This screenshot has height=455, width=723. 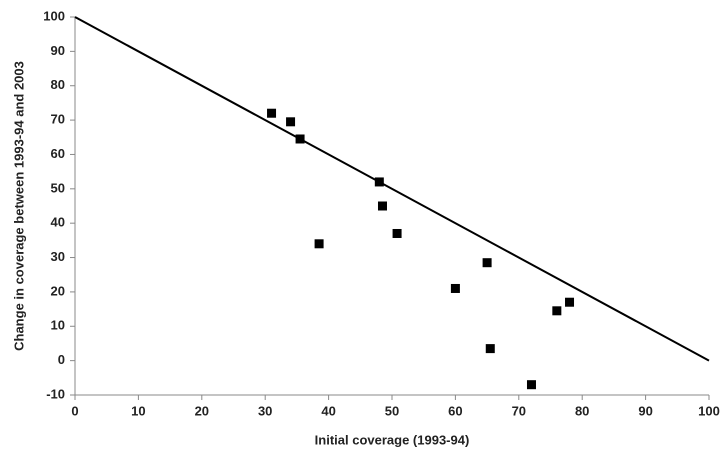 What do you see at coordinates (74, 410) in the screenshot?
I see `x-tick-label: 0` at bounding box center [74, 410].